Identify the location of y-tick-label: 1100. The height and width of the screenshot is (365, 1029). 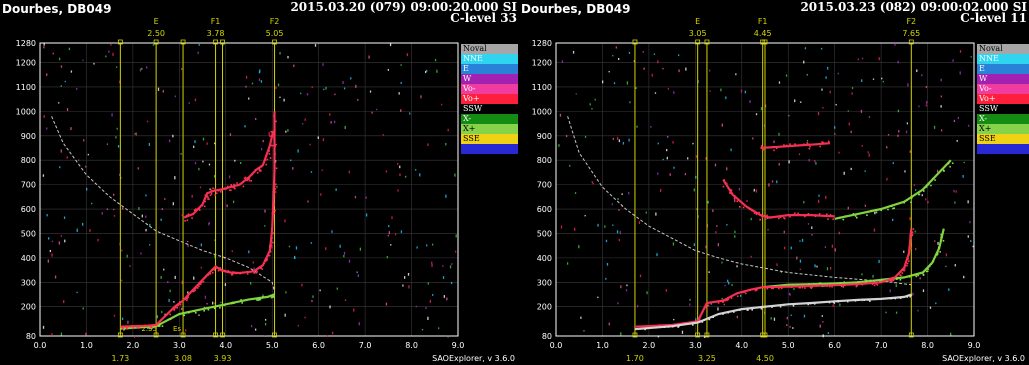
(26, 87).